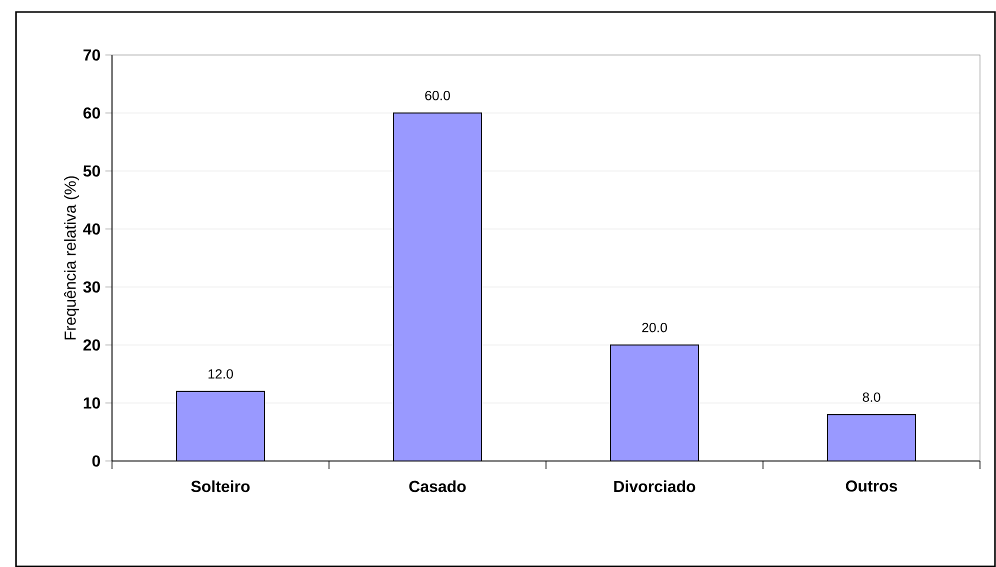  Describe the element at coordinates (92, 55) in the screenshot. I see `y-tick-label: 70` at that location.